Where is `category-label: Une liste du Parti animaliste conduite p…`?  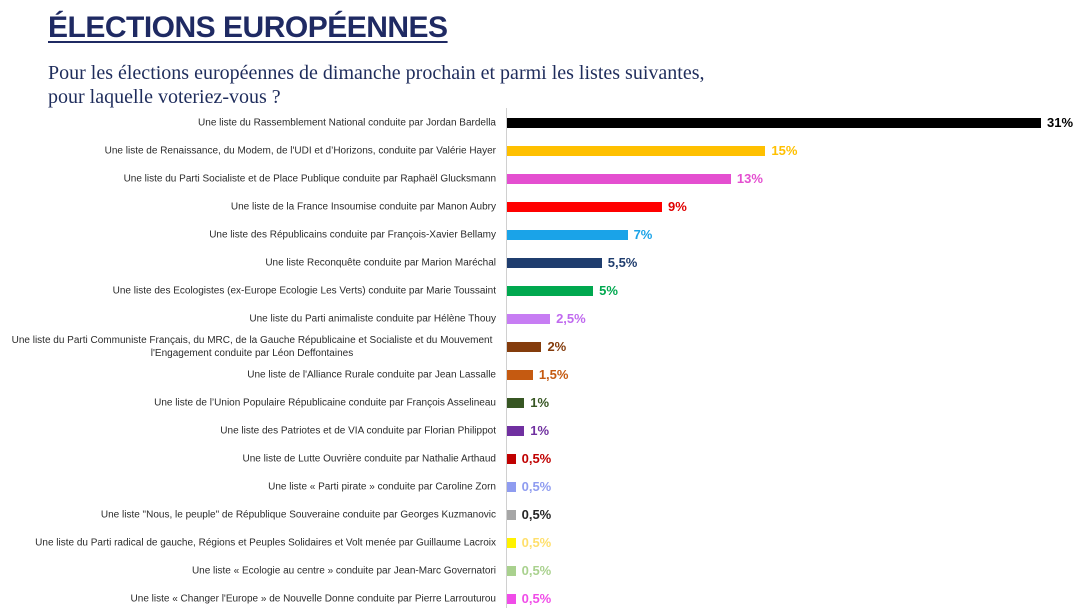 category-label: Une liste du Parti animaliste conduite p… is located at coordinates (372, 319).